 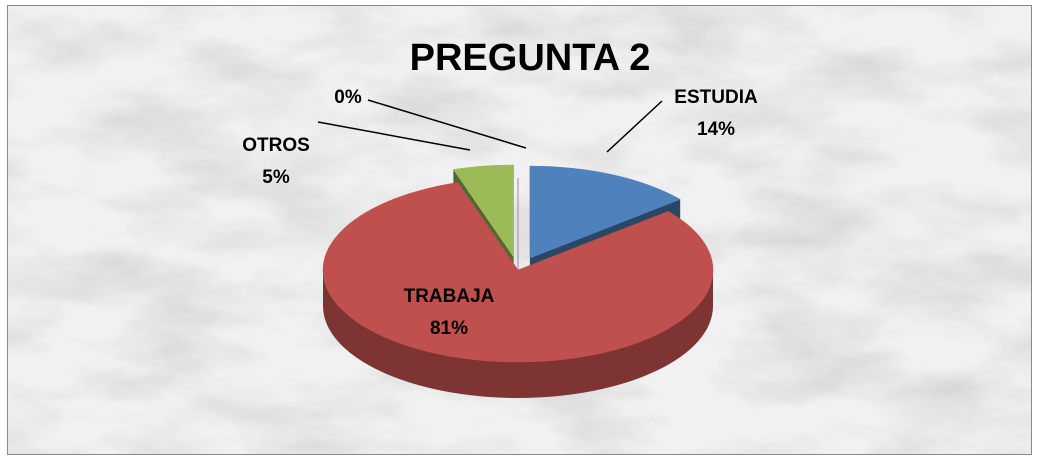 I want to click on value-label: 81%, so click(x=449, y=328).